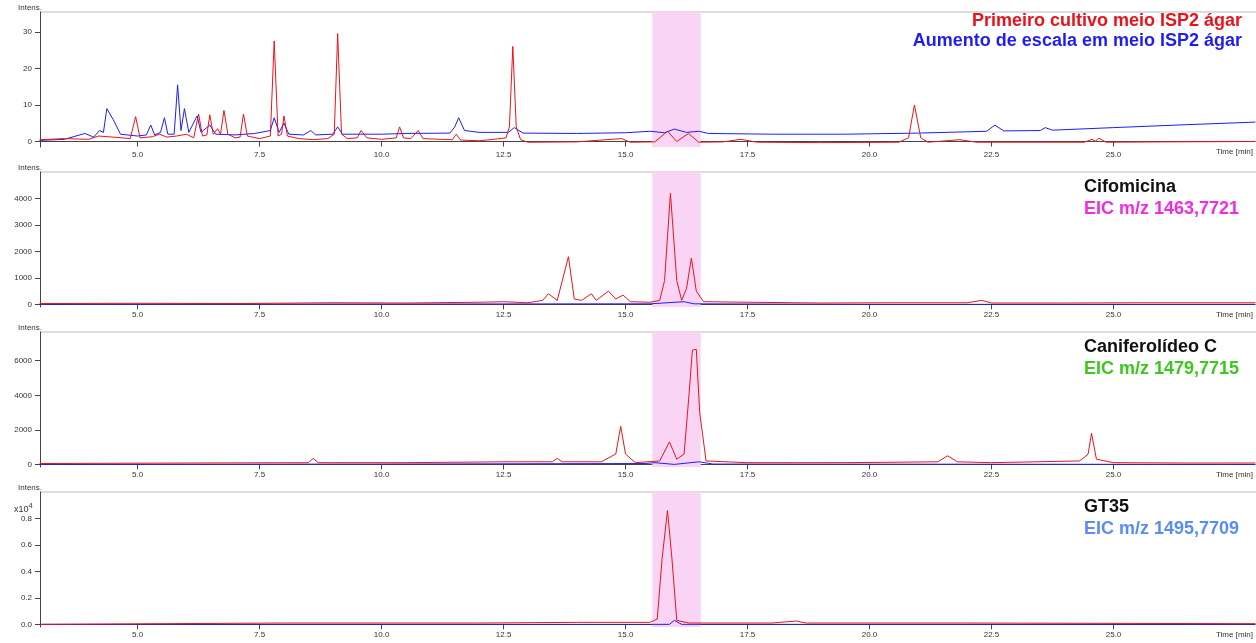 The width and height of the screenshot is (1256, 643). Describe the element at coordinates (28, 32) in the screenshot. I see `y-tick-label: 30` at that location.